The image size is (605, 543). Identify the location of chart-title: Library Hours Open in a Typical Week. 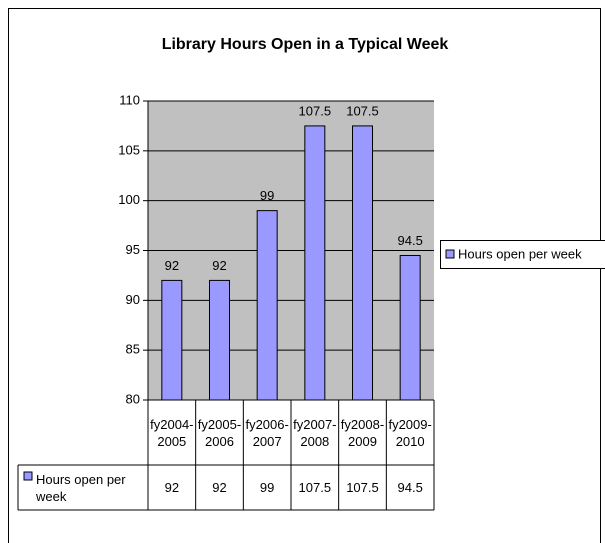
(305, 44).